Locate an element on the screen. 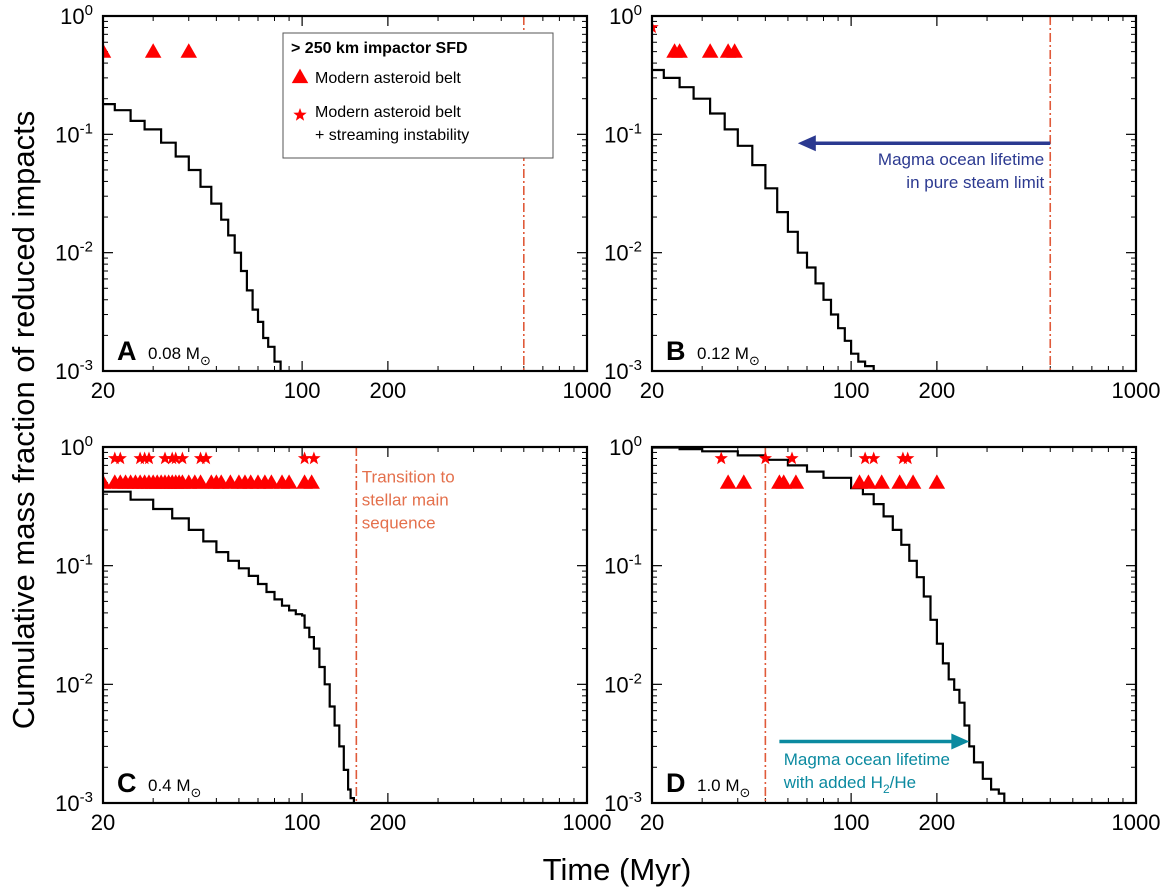  x-axis-title: Time (Myr) is located at coordinates (617, 869).